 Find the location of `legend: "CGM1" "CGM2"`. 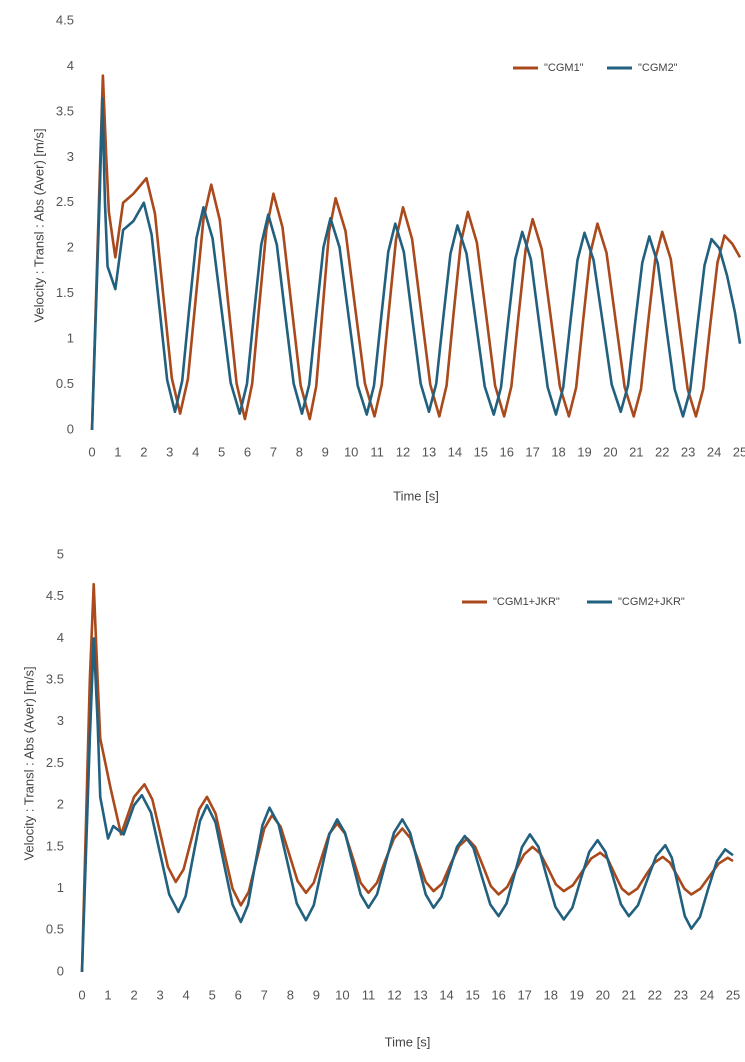

legend: "CGM1" "CGM2" is located at coordinates (595, 68).